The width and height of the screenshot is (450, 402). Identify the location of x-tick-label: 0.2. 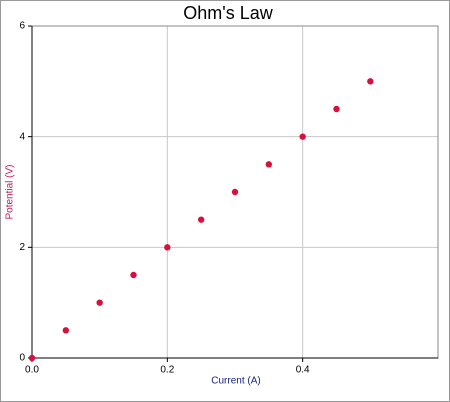
(167, 370).